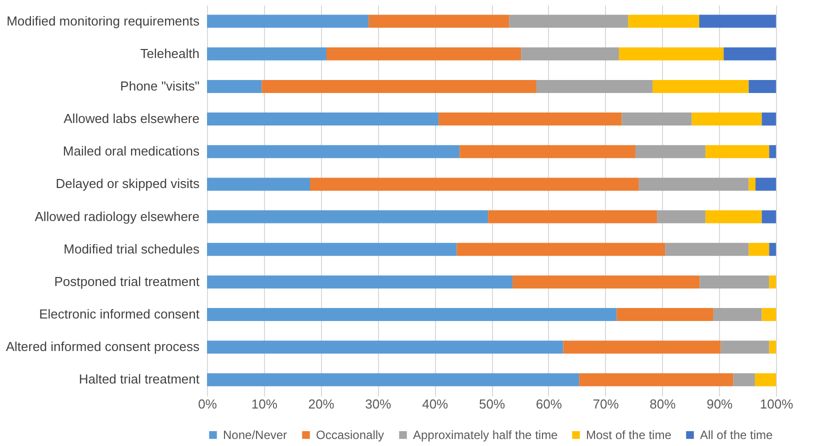 The width and height of the screenshot is (833, 446). What do you see at coordinates (264, 404) in the screenshot?
I see `x-tick-label: 10%` at bounding box center [264, 404].